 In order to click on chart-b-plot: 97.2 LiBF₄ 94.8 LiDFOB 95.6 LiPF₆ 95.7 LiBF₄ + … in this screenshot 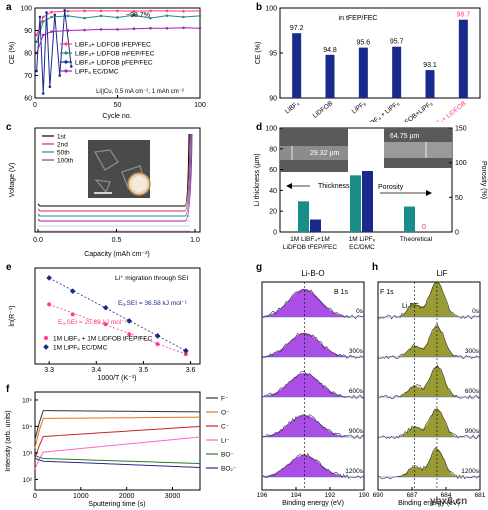, I will do `click(377, 67)`.